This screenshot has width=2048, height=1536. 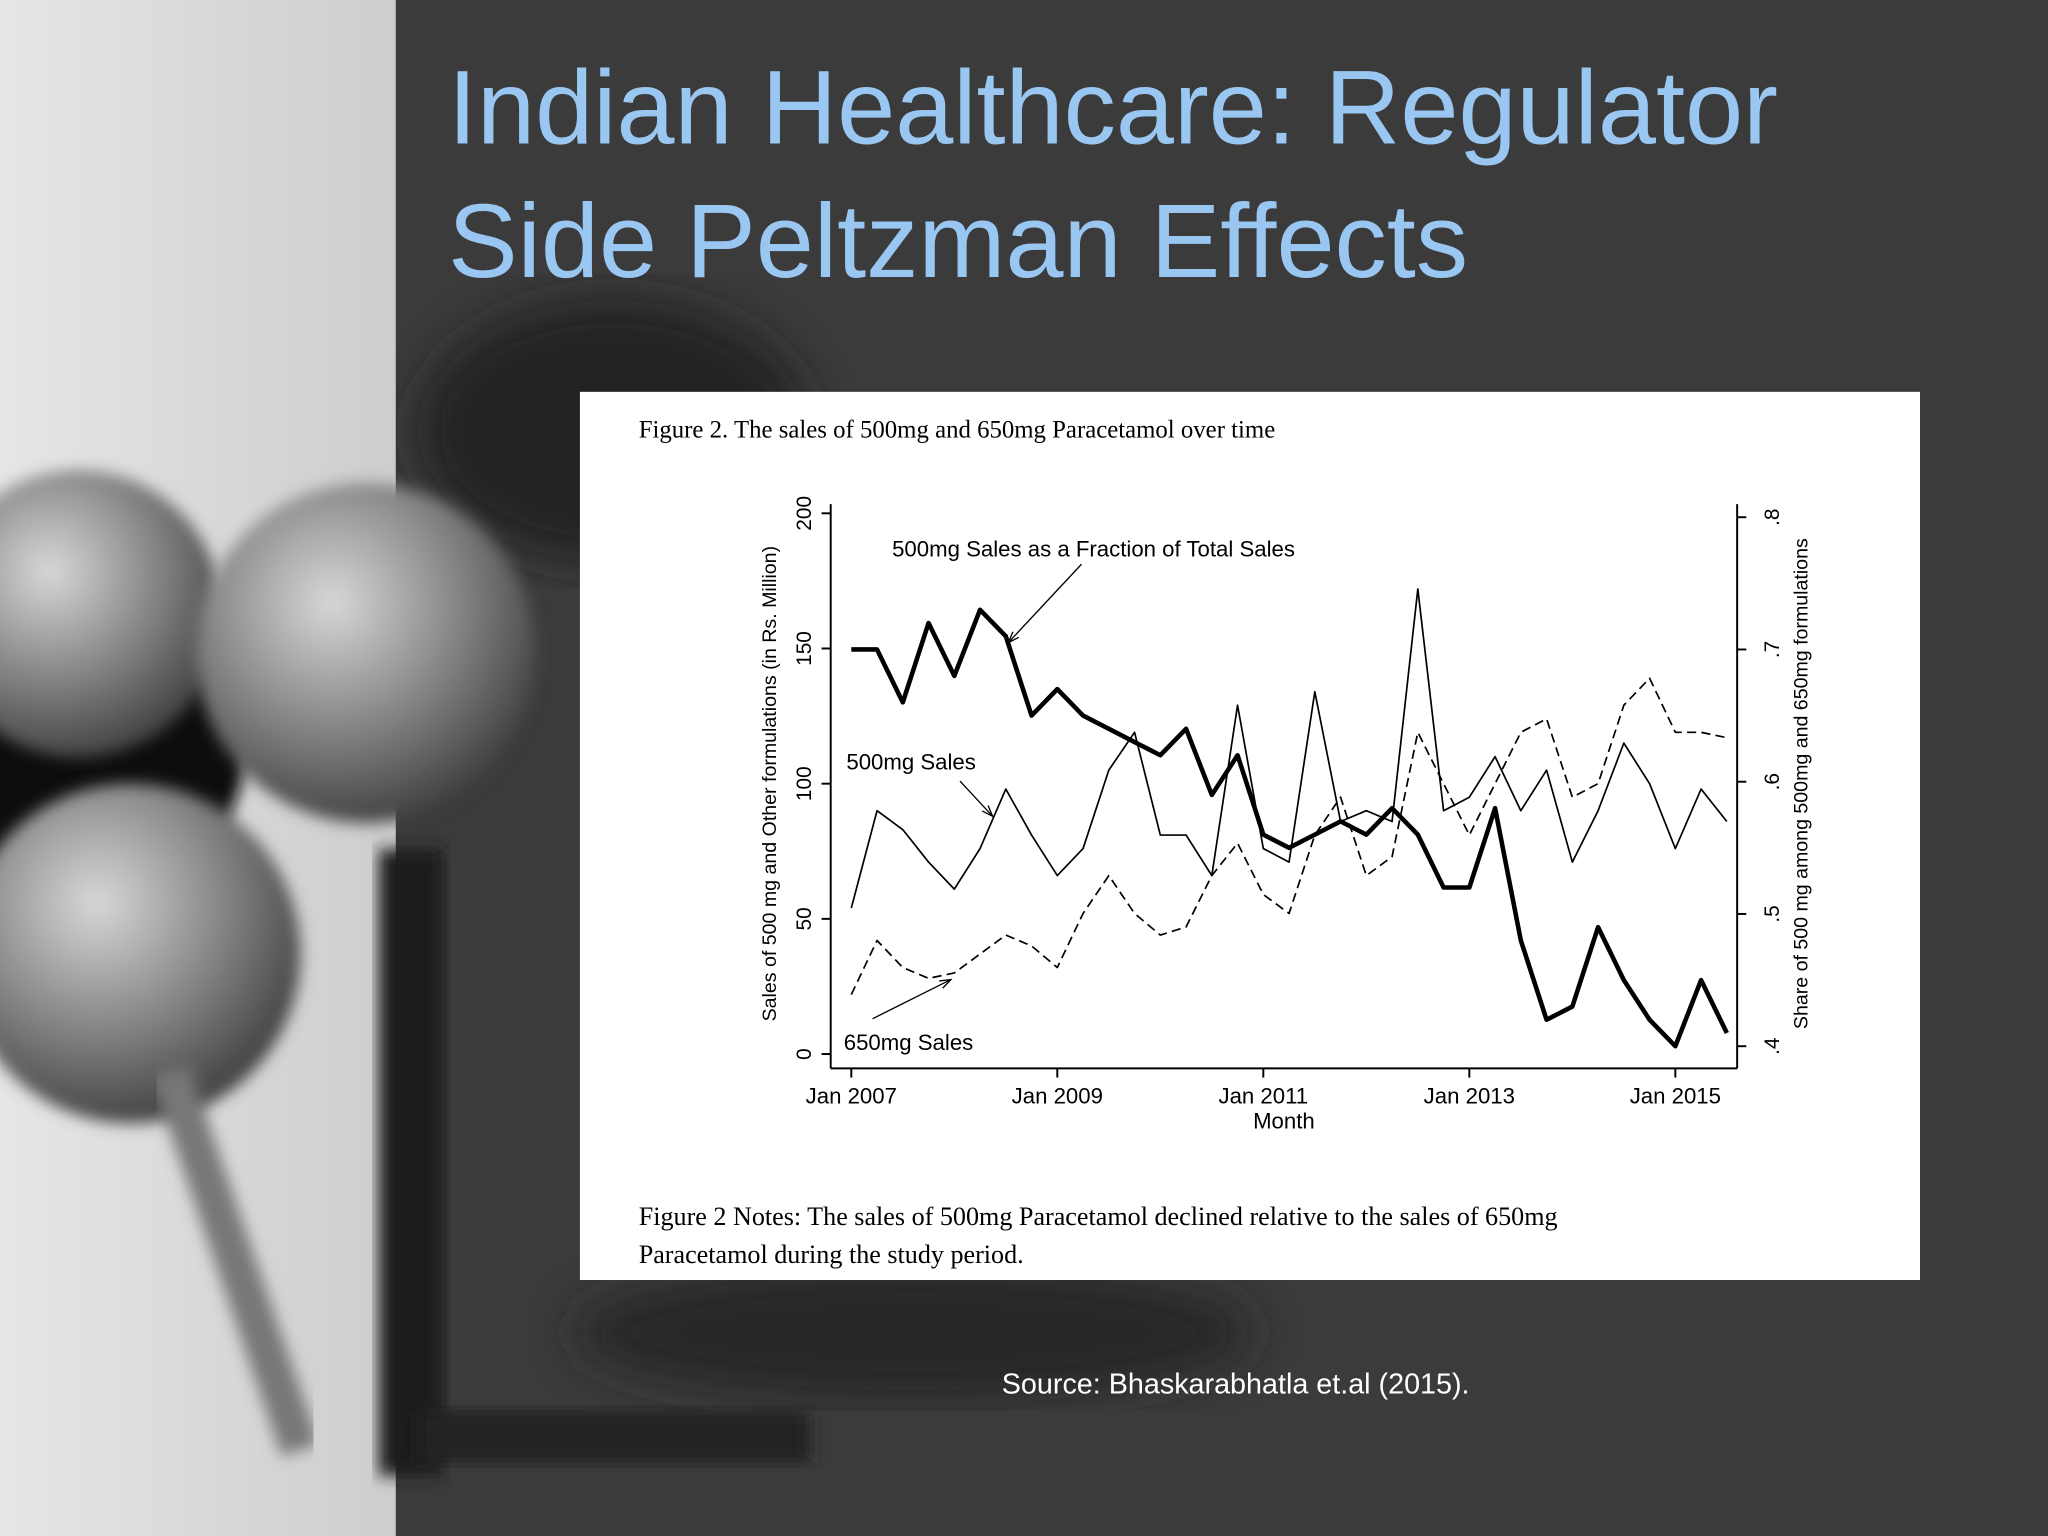 I want to click on series-annotation: 650mg Sales, so click(x=909, y=1042).